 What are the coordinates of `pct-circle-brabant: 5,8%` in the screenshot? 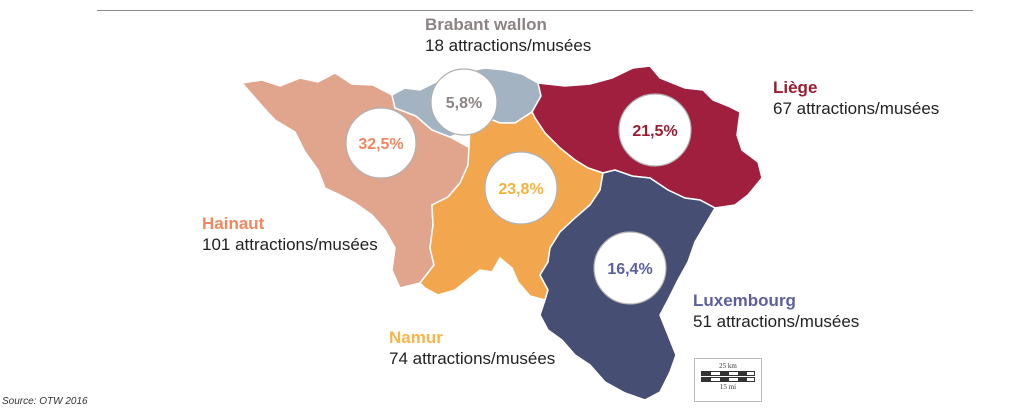 It's located at (464, 102).